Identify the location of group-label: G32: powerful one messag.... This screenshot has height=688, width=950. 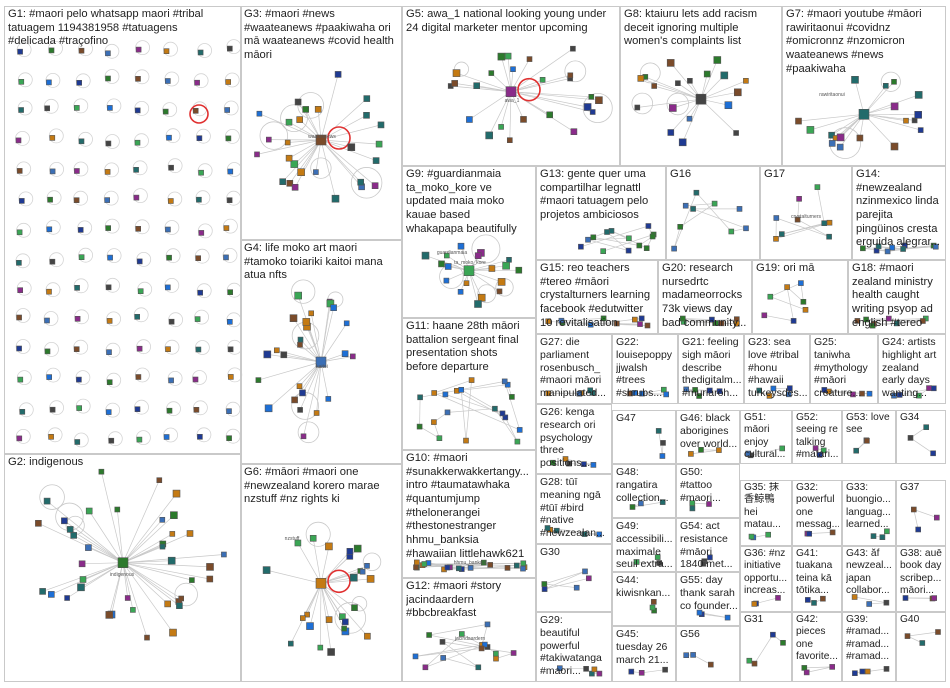
(817, 506).